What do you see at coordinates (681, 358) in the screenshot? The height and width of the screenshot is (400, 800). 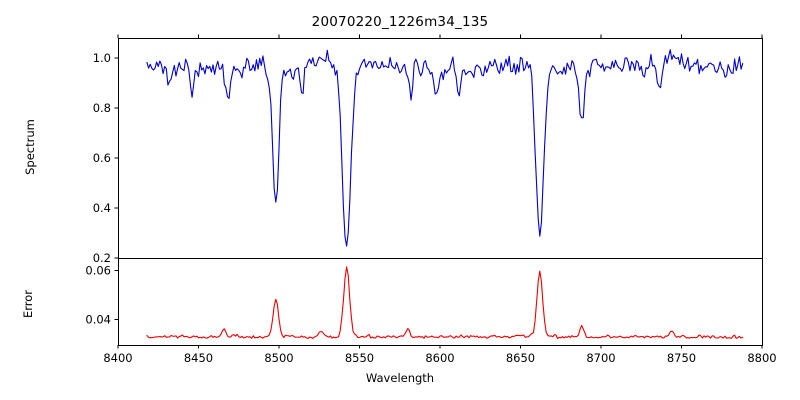 I see `x-tick-label: 8750` at bounding box center [681, 358].